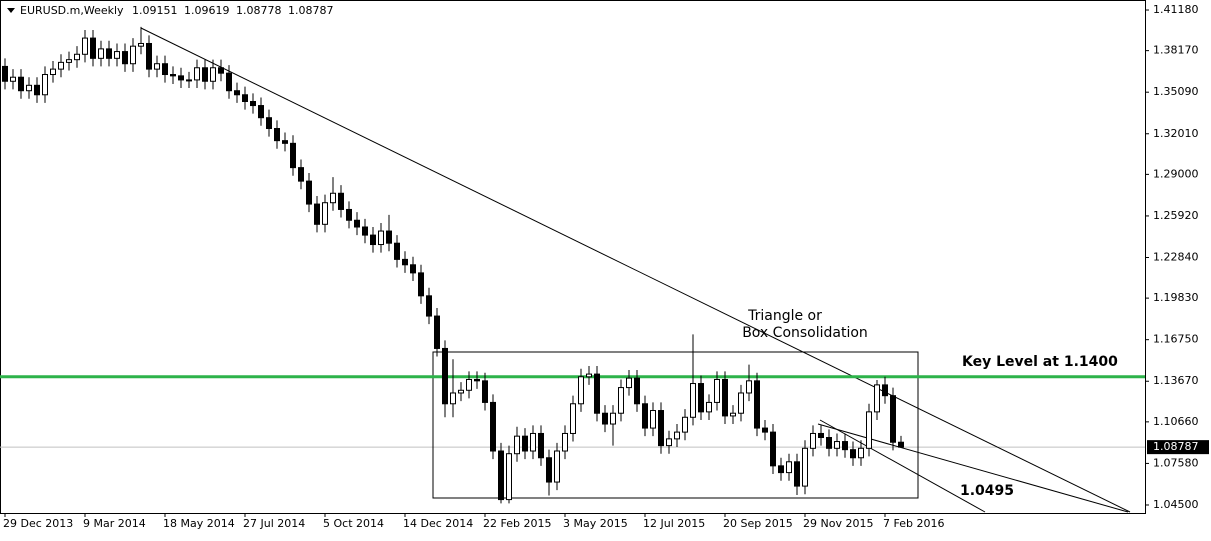 This screenshot has width=1211, height=541. What do you see at coordinates (1176, 462) in the screenshot?
I see `y-tick-label: 1.07580` at bounding box center [1176, 462].